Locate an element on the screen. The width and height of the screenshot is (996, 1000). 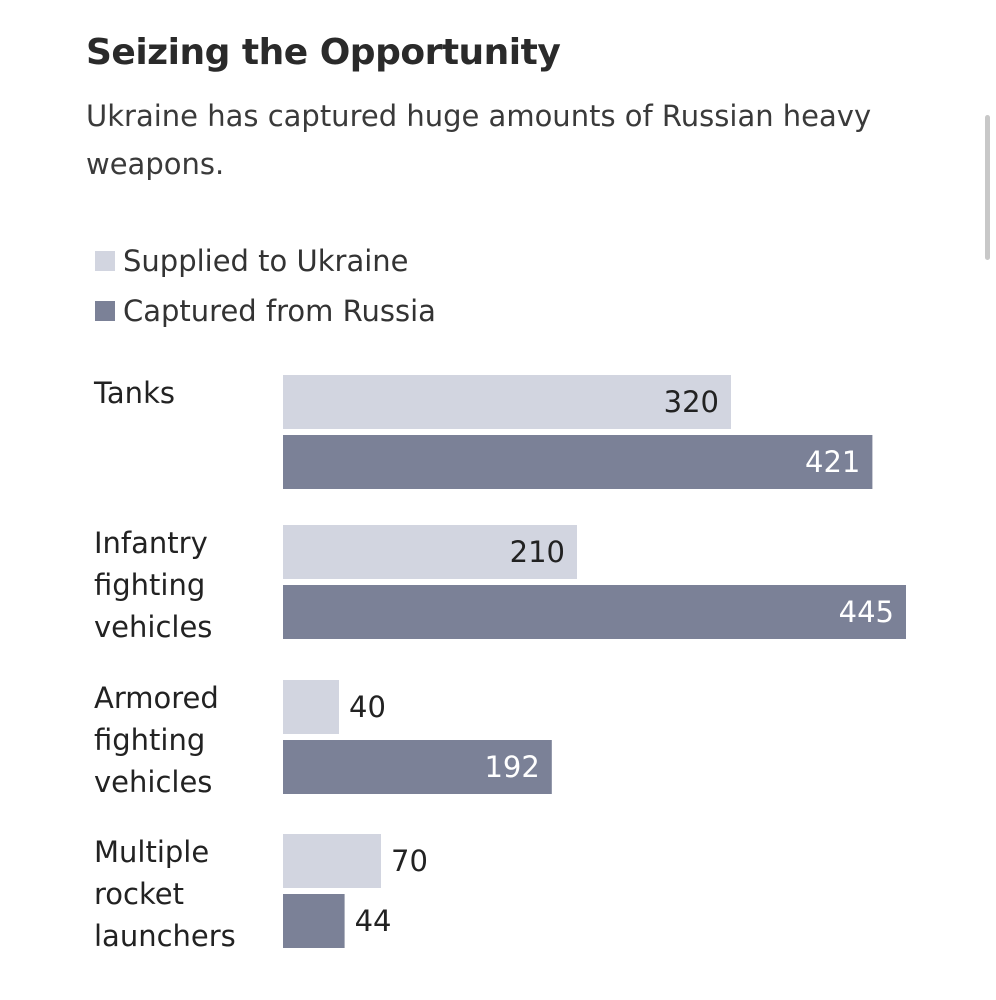
category-label-line: launchers is located at coordinates (165, 936).